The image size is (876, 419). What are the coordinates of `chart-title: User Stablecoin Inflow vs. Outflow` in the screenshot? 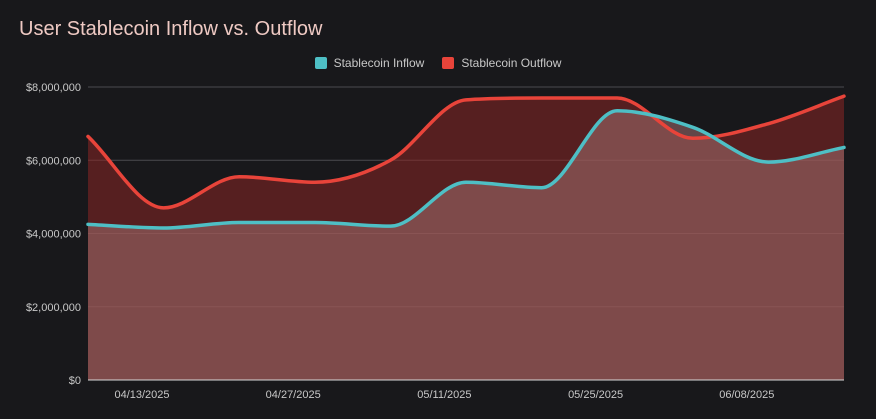 It's located at (171, 29).